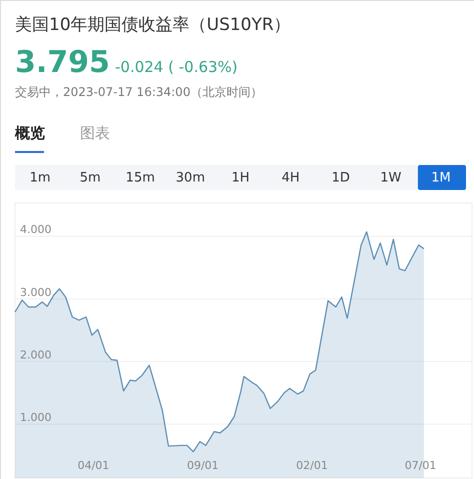  What do you see at coordinates (312, 465) in the screenshot?
I see `x-tick-label: 02/01` at bounding box center [312, 465].